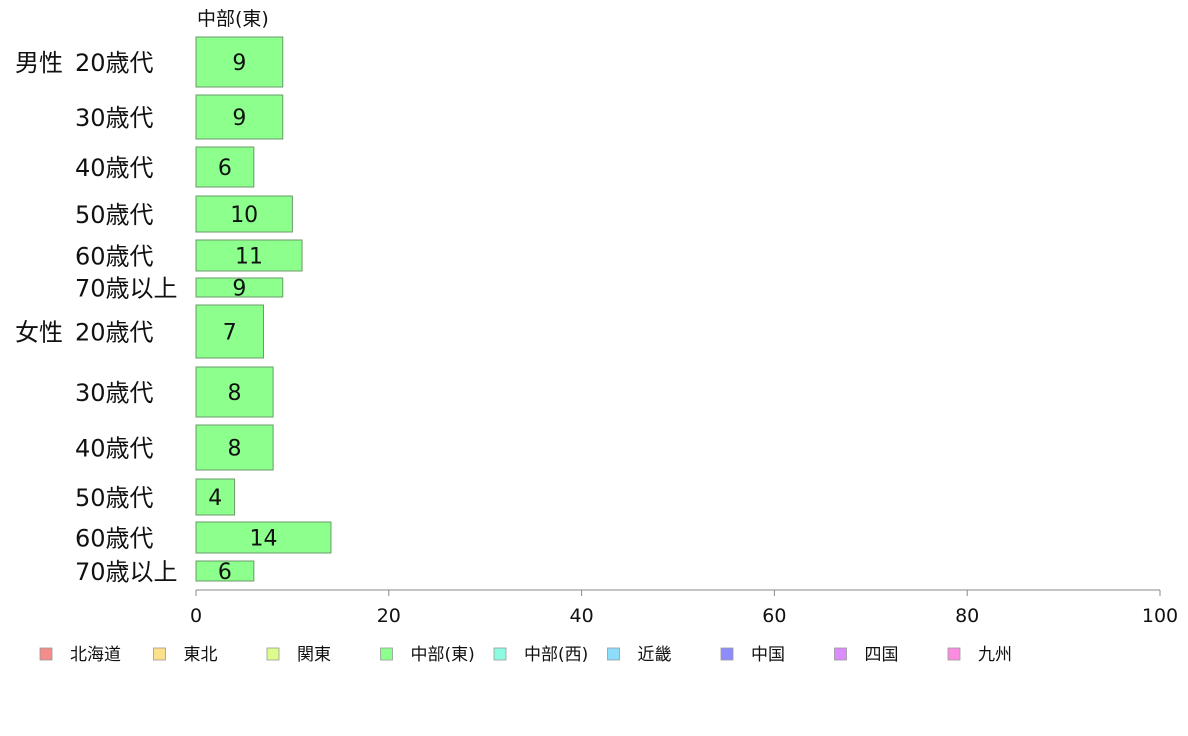 The height and width of the screenshot is (736, 1188). I want to click on panel-title: 中部(東), so click(233, 19).